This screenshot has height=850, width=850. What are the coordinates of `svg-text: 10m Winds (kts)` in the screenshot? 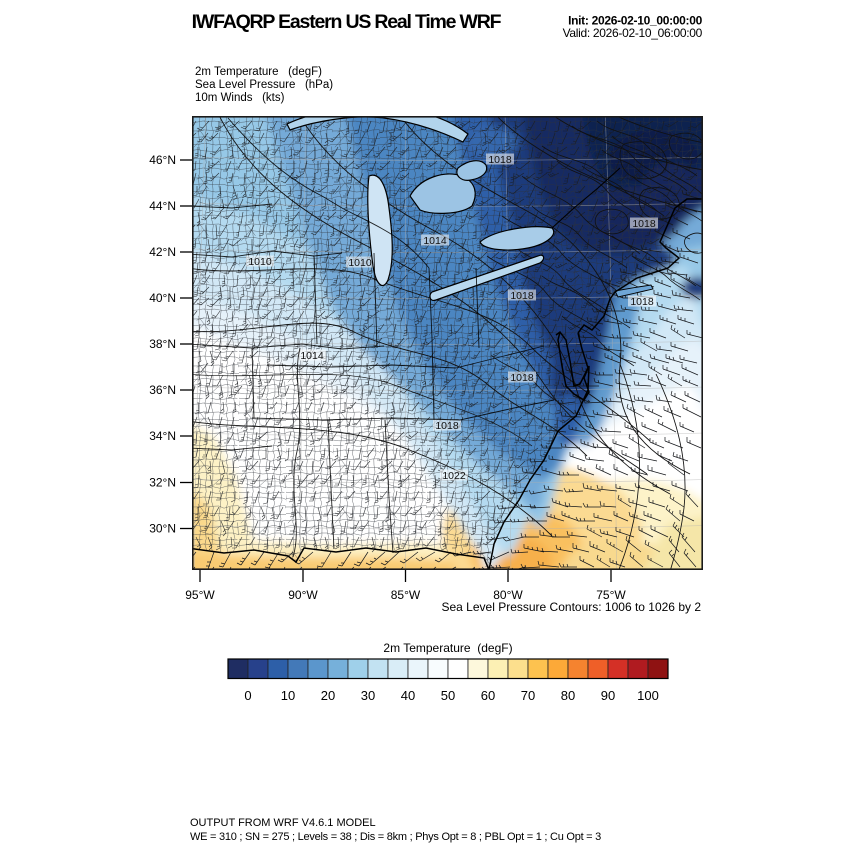 It's located at (240, 98).